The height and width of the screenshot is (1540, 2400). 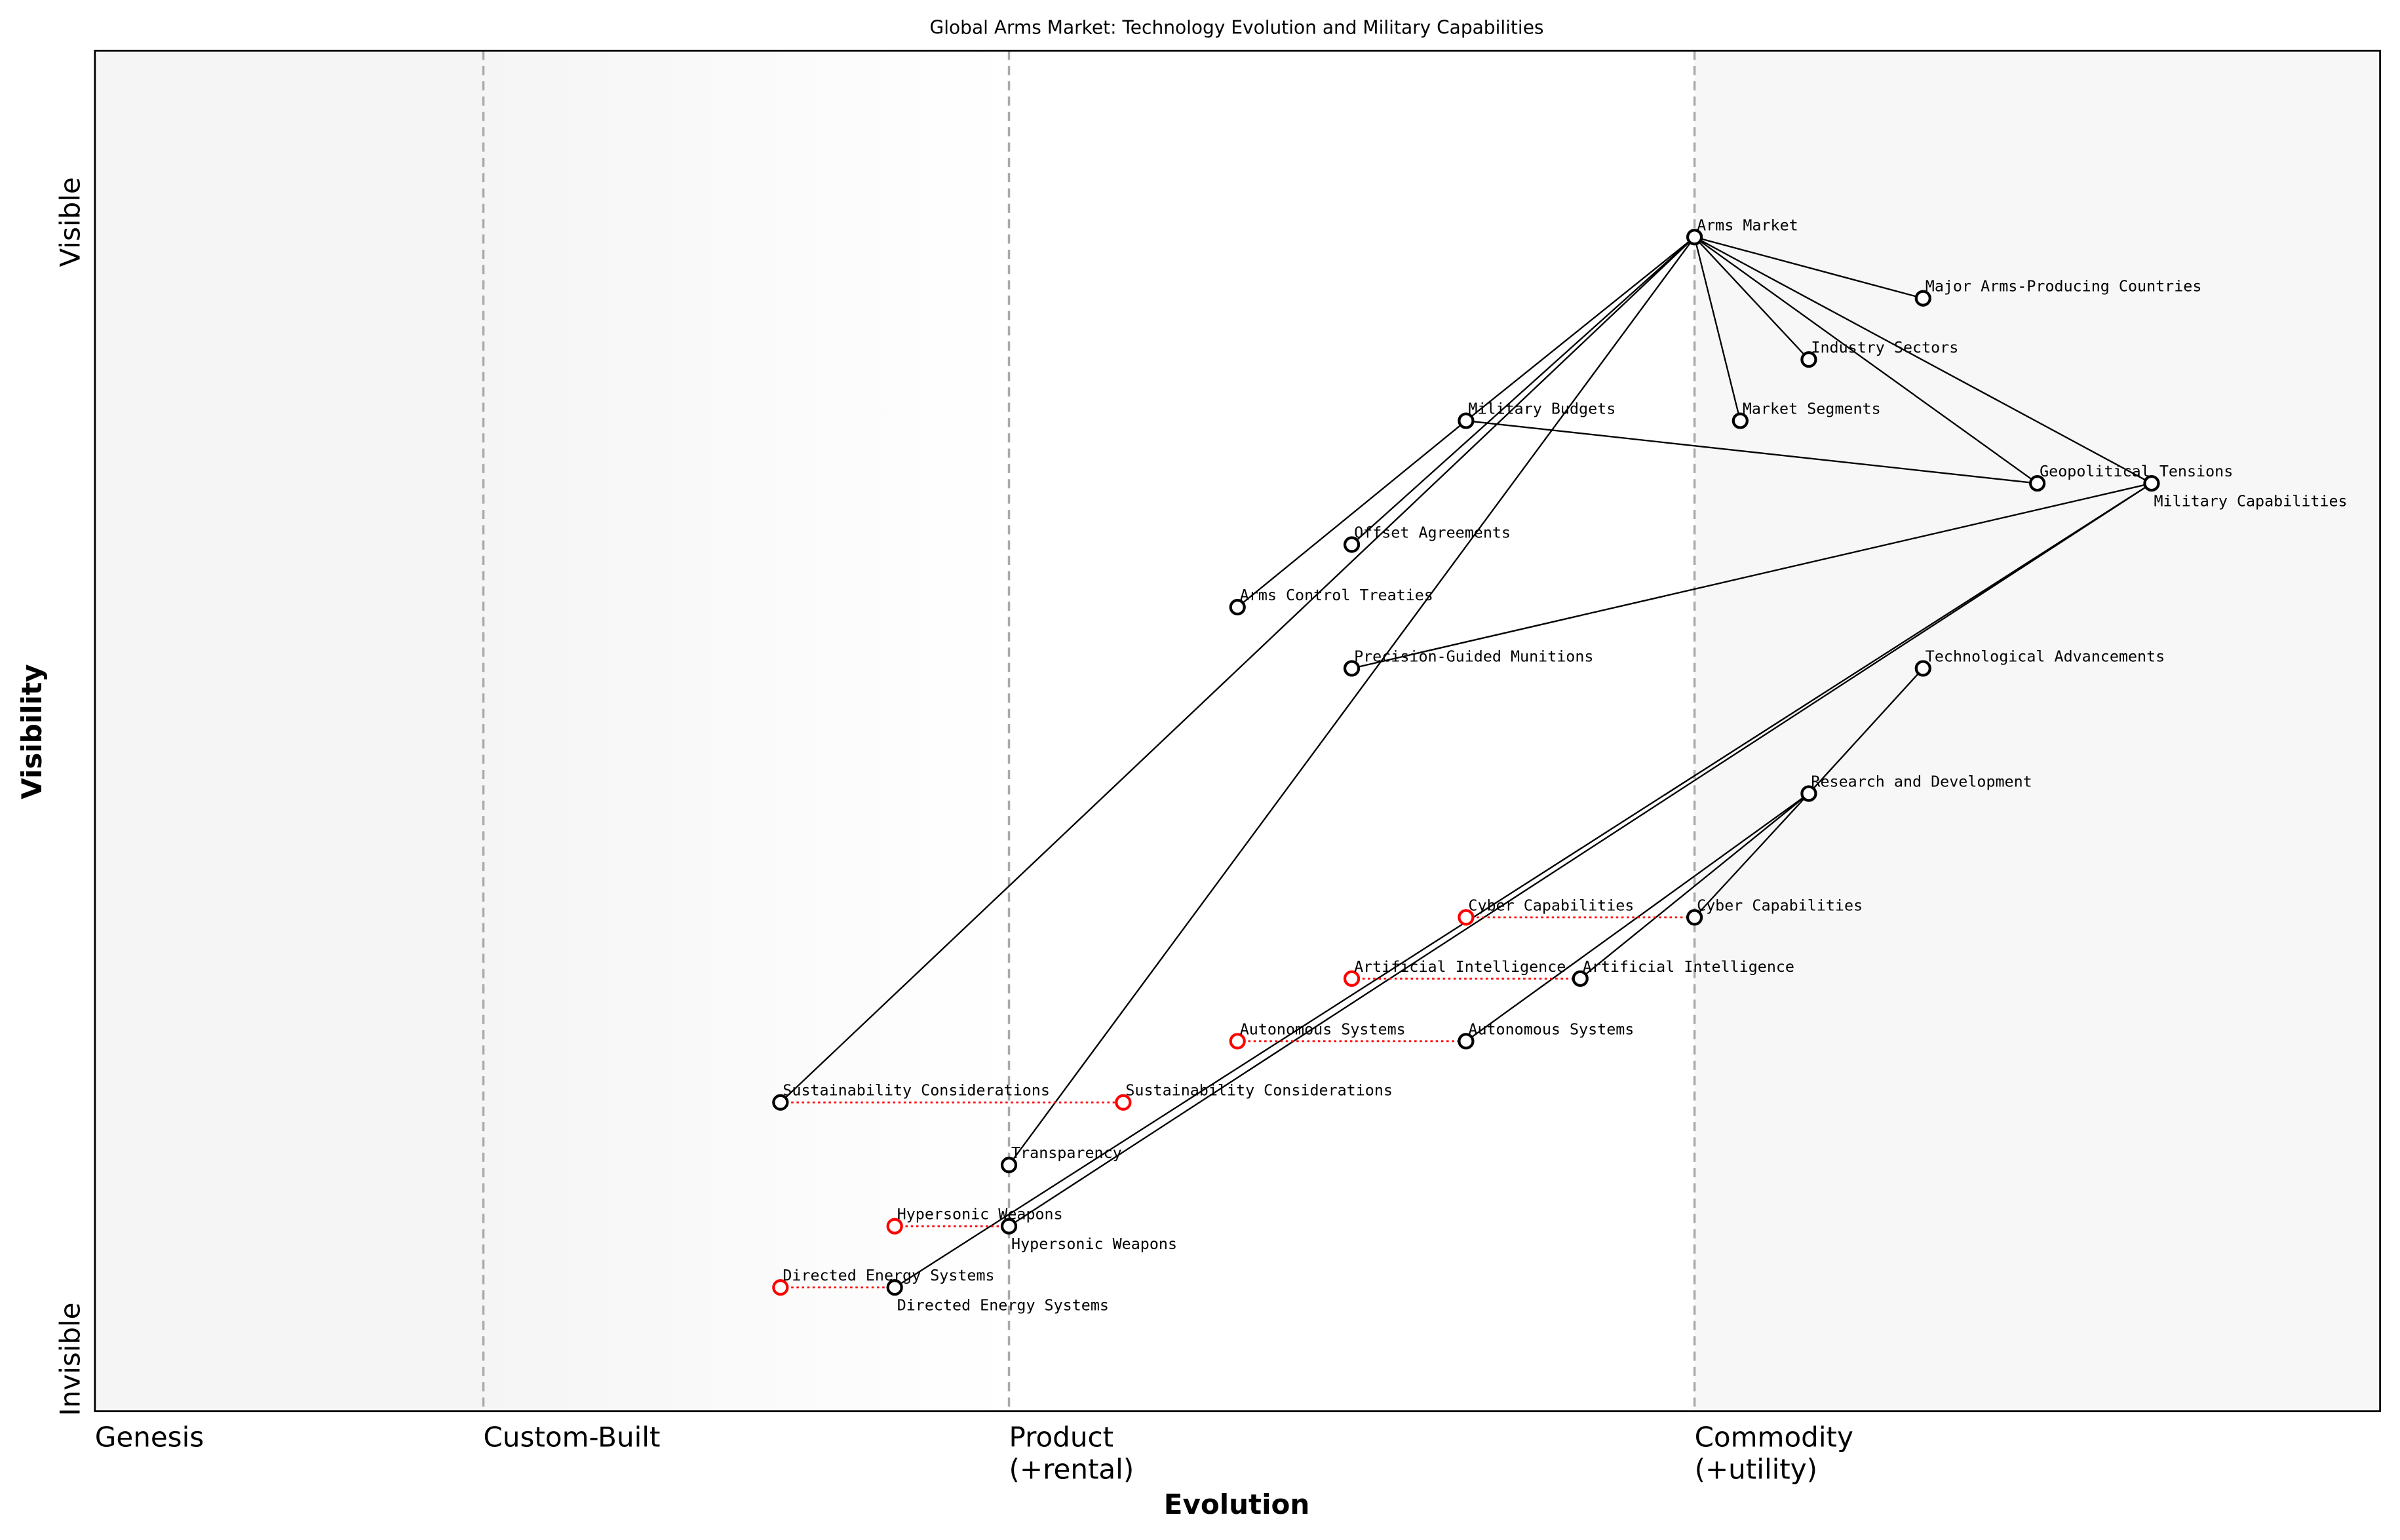 I want to click on component-label: Arms Control Treaties, so click(x=1336, y=595).